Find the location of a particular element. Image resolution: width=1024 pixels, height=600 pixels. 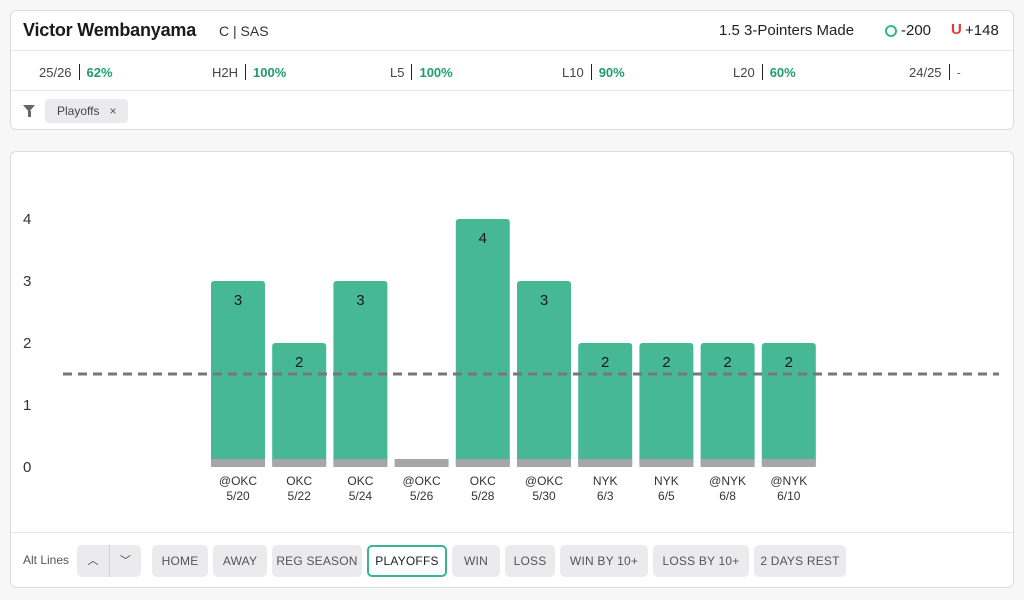

y-tick-label: 3 is located at coordinates (27, 281).